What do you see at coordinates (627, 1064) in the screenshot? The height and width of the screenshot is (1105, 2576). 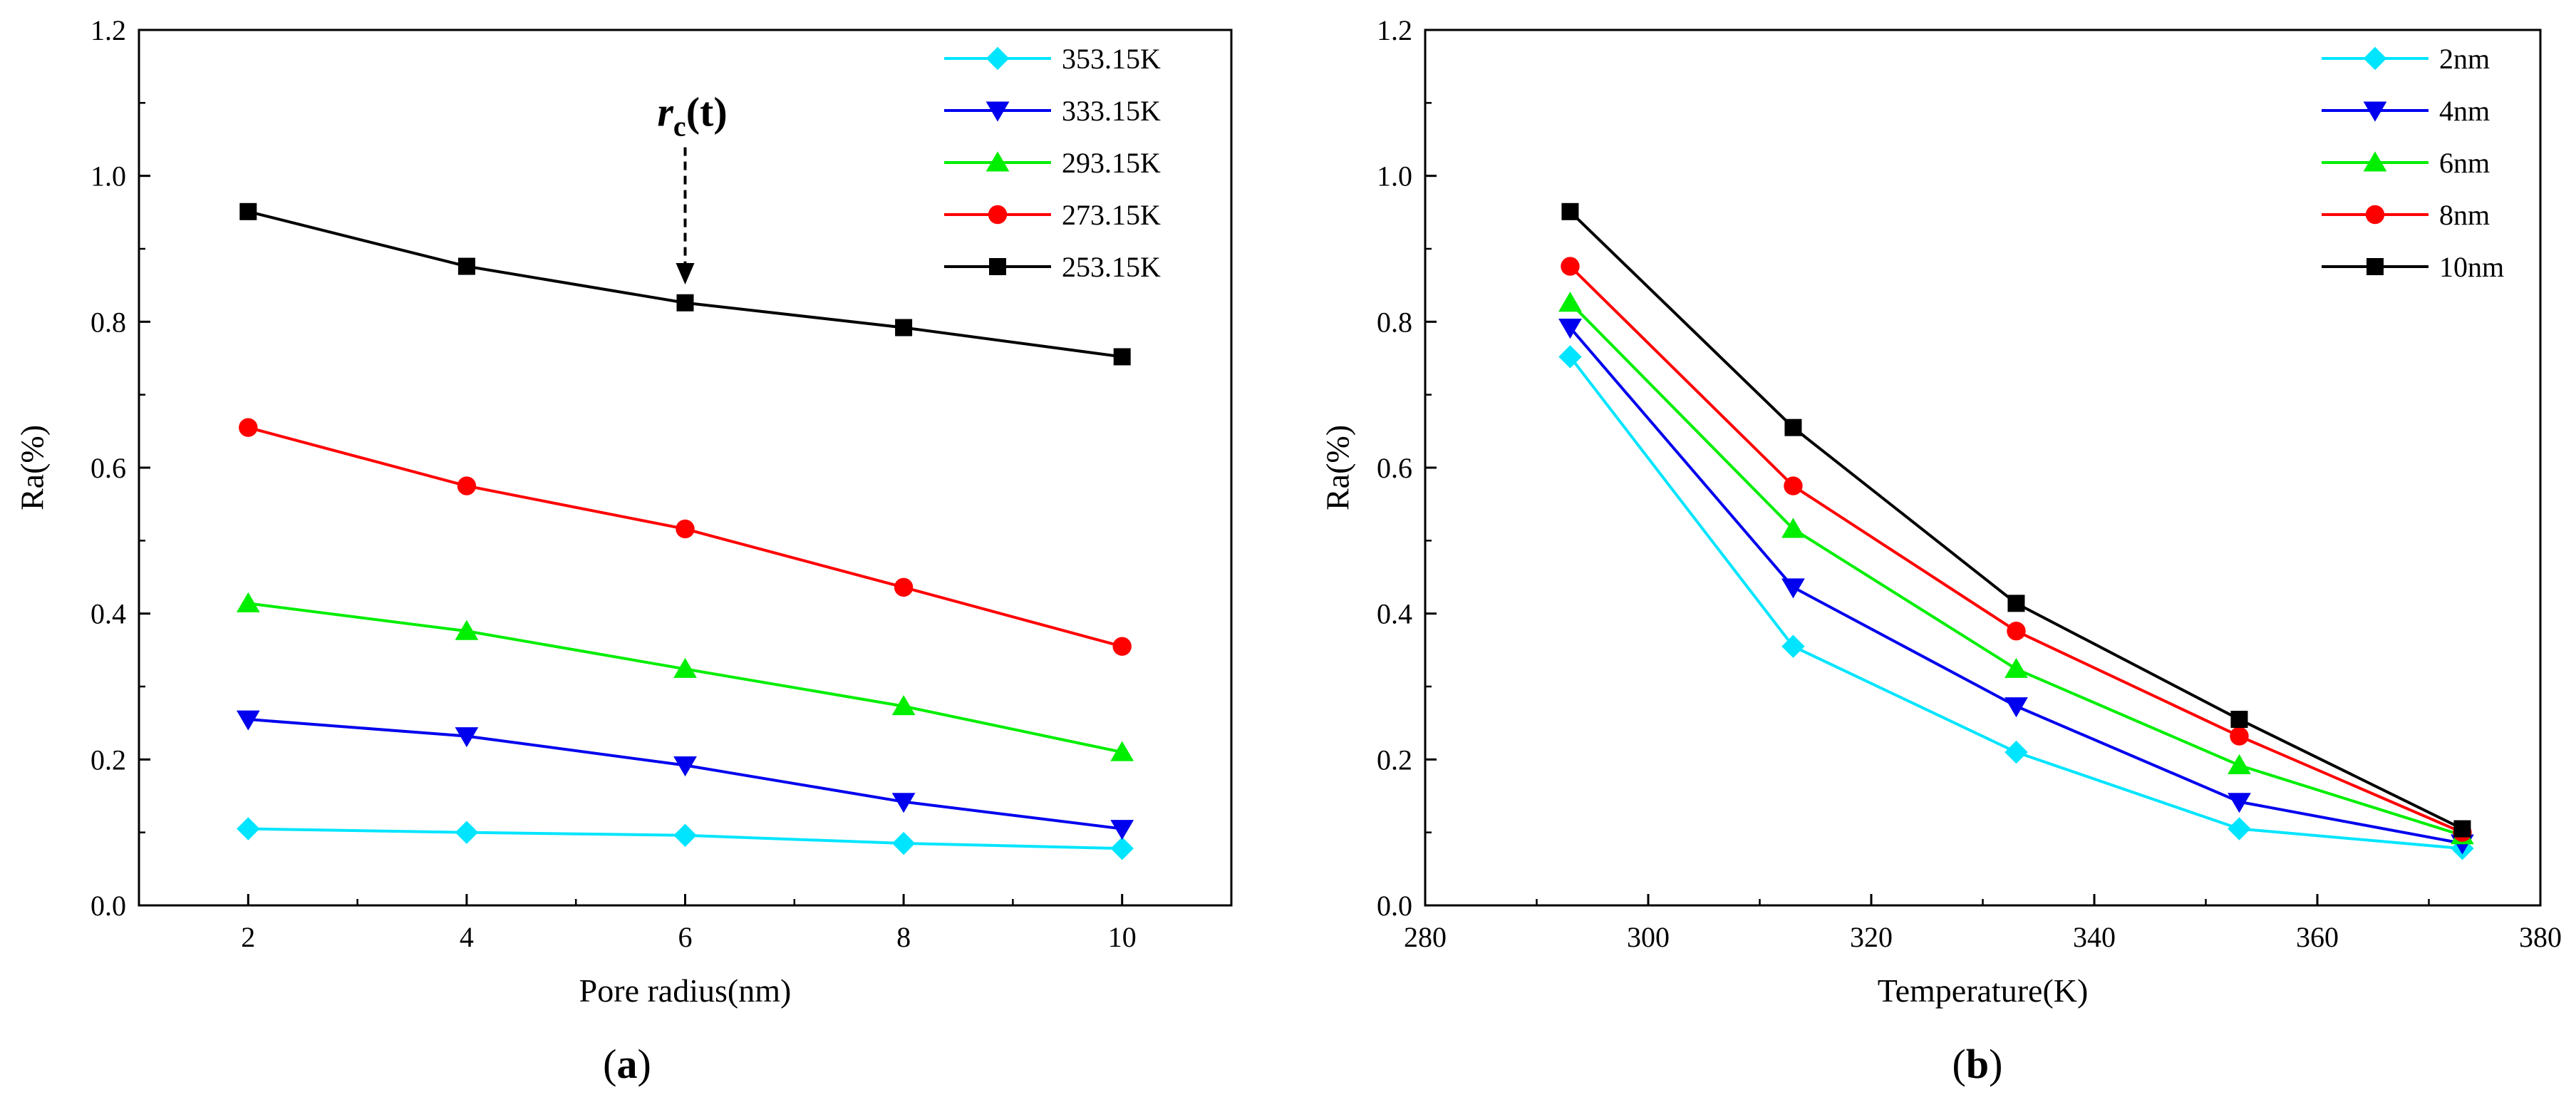 I see `panel-label: (a)` at bounding box center [627, 1064].